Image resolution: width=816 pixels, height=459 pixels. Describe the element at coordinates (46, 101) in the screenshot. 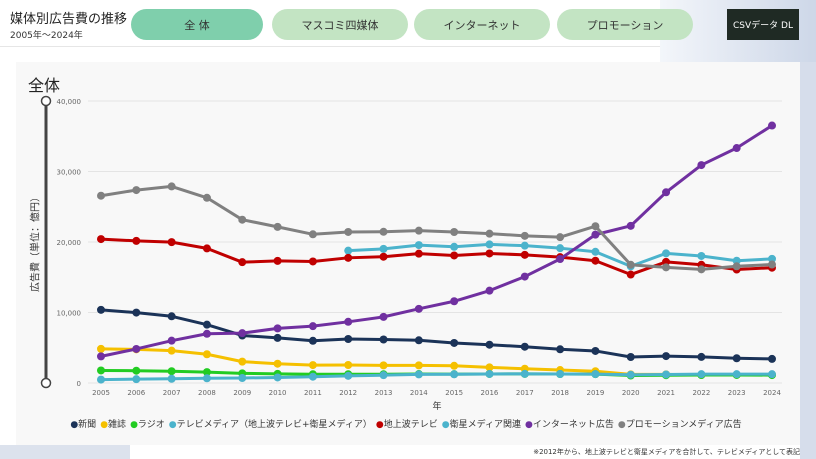

I see `slider-handle-top` at that location.